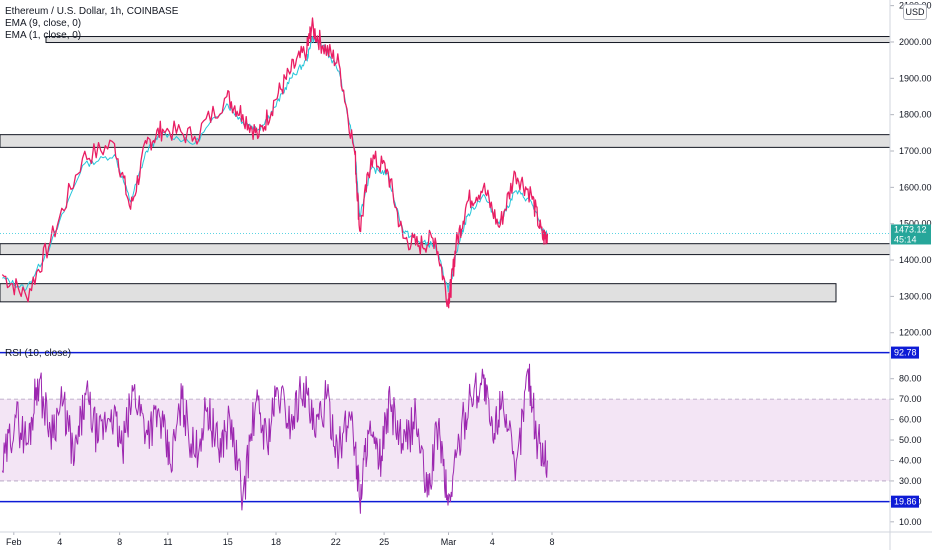 Image resolution: width=932 pixels, height=555 pixels. What do you see at coordinates (449, 542) in the screenshot?
I see `time-tick-label: Mar` at bounding box center [449, 542].